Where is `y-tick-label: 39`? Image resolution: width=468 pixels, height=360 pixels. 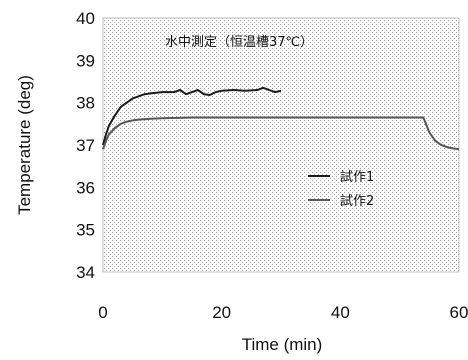
y-tick-label: 39 is located at coordinates (85, 60).